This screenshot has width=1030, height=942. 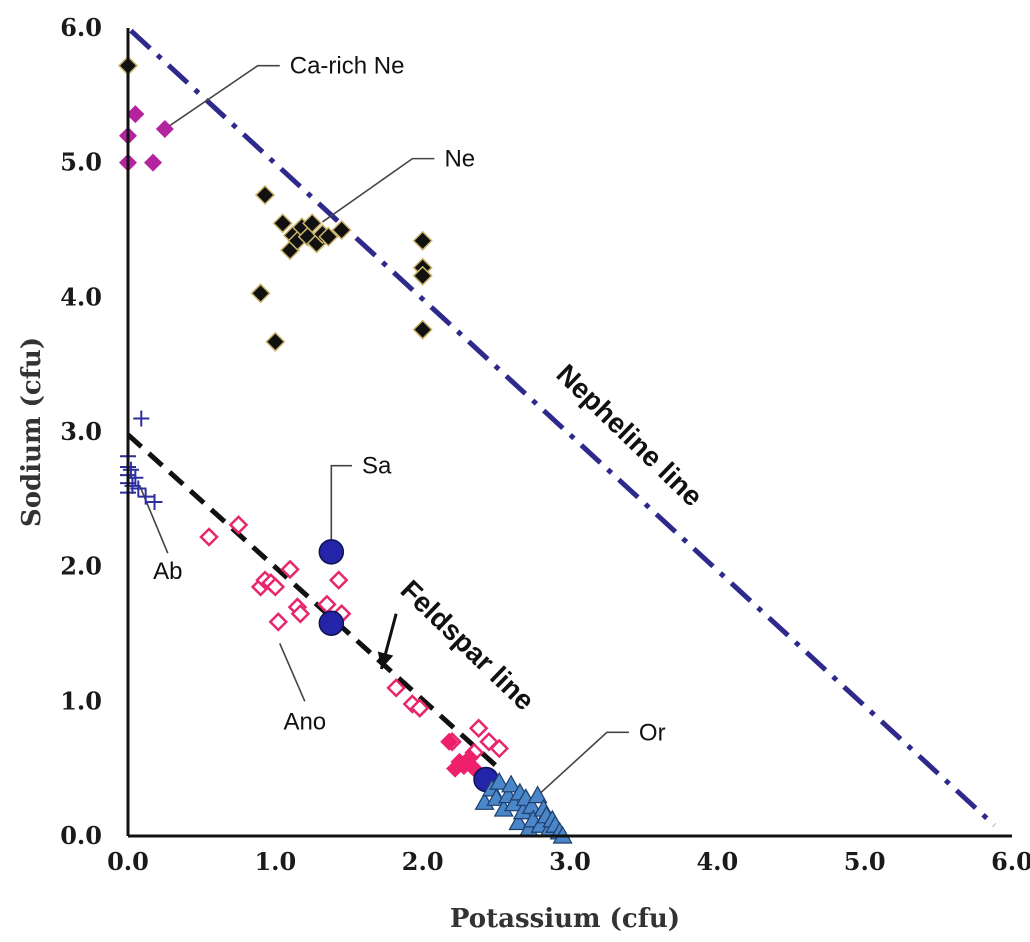 I want to click on feldspar-line-label: Feldspar line, so click(x=468, y=645).